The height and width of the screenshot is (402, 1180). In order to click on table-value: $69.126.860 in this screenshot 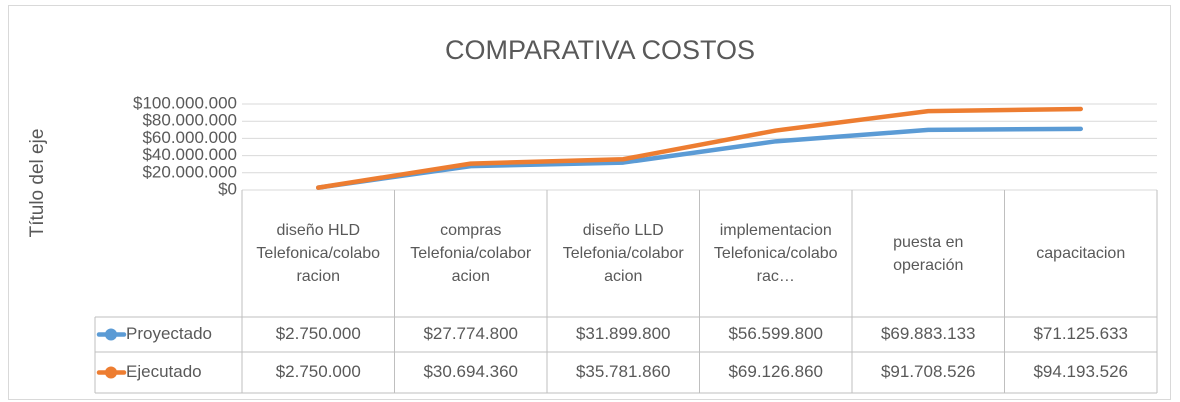, I will do `click(775, 371)`.